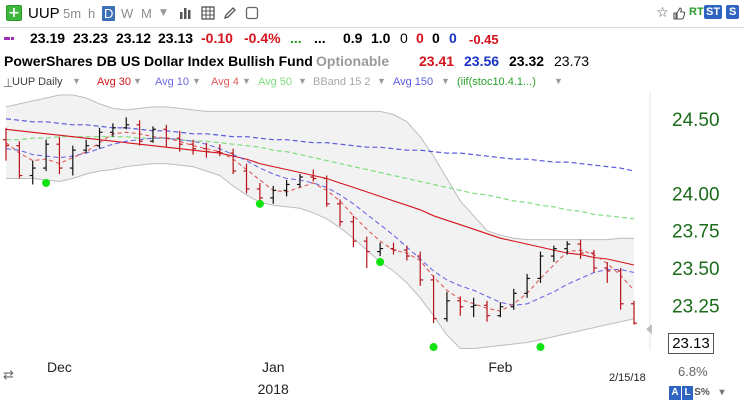  What do you see at coordinates (627, 378) in the screenshot?
I see `current-date-label: 2/15/18` at bounding box center [627, 378].